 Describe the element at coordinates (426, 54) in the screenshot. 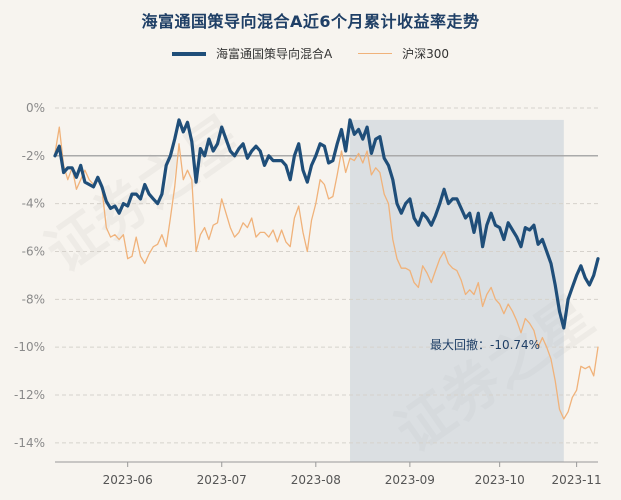

I see `legend-label-index: 沪深300` at that location.